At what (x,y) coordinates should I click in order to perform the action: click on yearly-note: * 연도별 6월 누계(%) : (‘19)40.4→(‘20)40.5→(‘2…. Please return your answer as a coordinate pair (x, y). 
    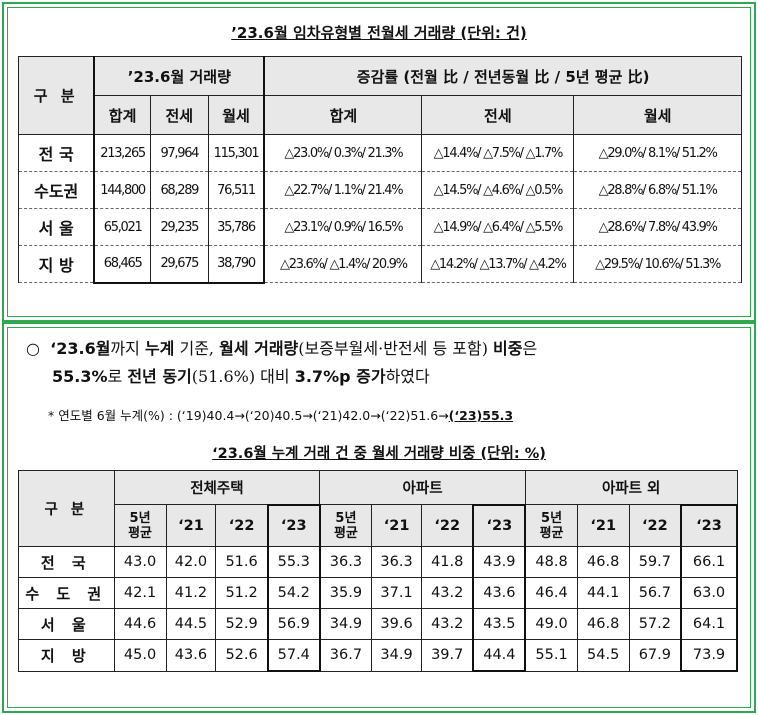
    Looking at the image, I should click on (280, 414).